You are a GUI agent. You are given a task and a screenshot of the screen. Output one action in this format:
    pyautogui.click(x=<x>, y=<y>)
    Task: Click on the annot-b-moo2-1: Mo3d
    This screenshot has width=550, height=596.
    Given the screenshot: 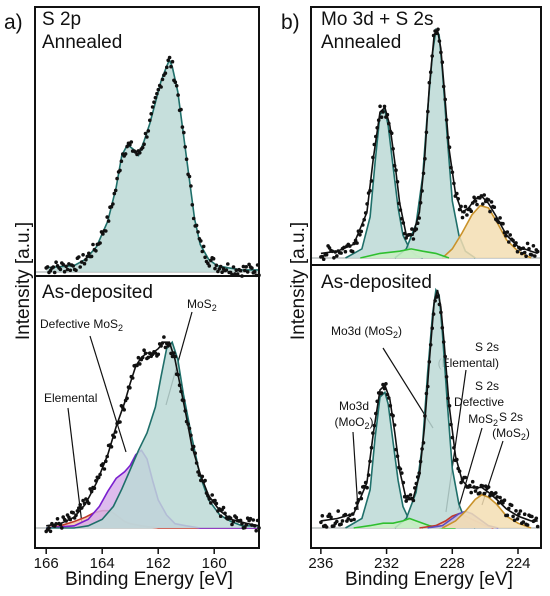 What is the action you would take?
    pyautogui.click(x=354, y=406)
    